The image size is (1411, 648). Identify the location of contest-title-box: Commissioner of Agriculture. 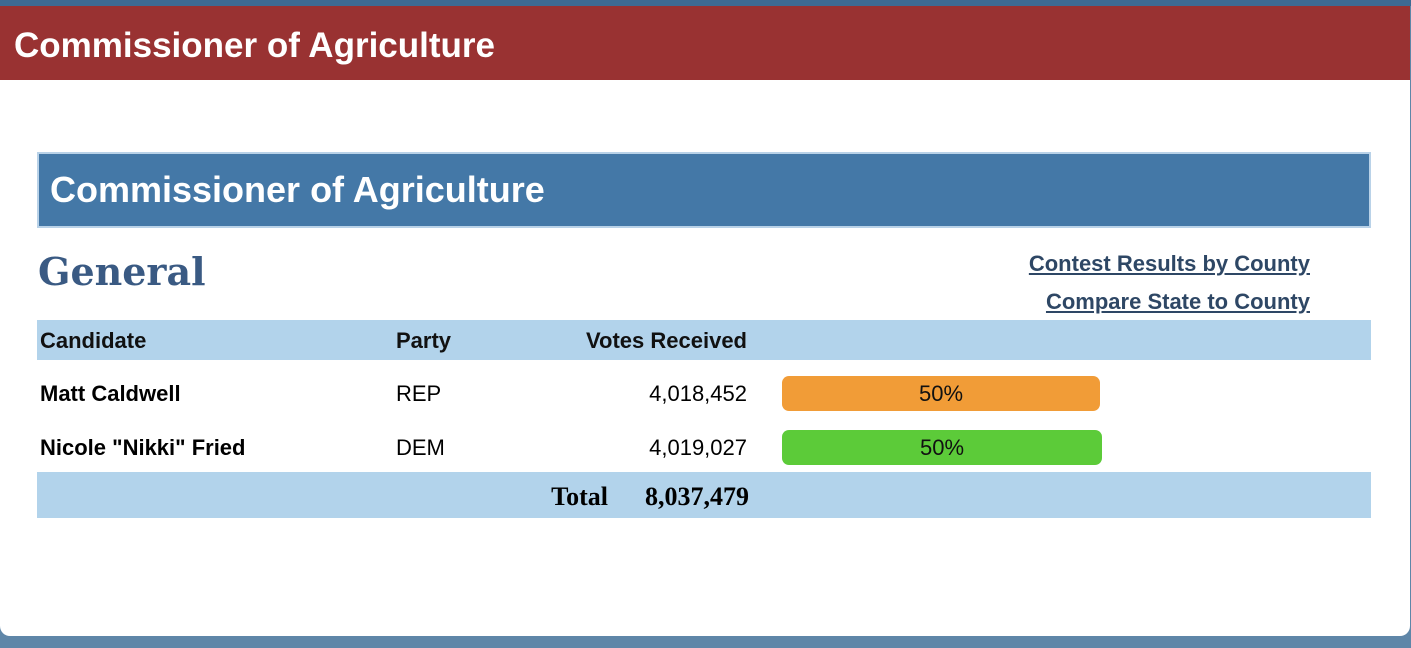
(704, 190).